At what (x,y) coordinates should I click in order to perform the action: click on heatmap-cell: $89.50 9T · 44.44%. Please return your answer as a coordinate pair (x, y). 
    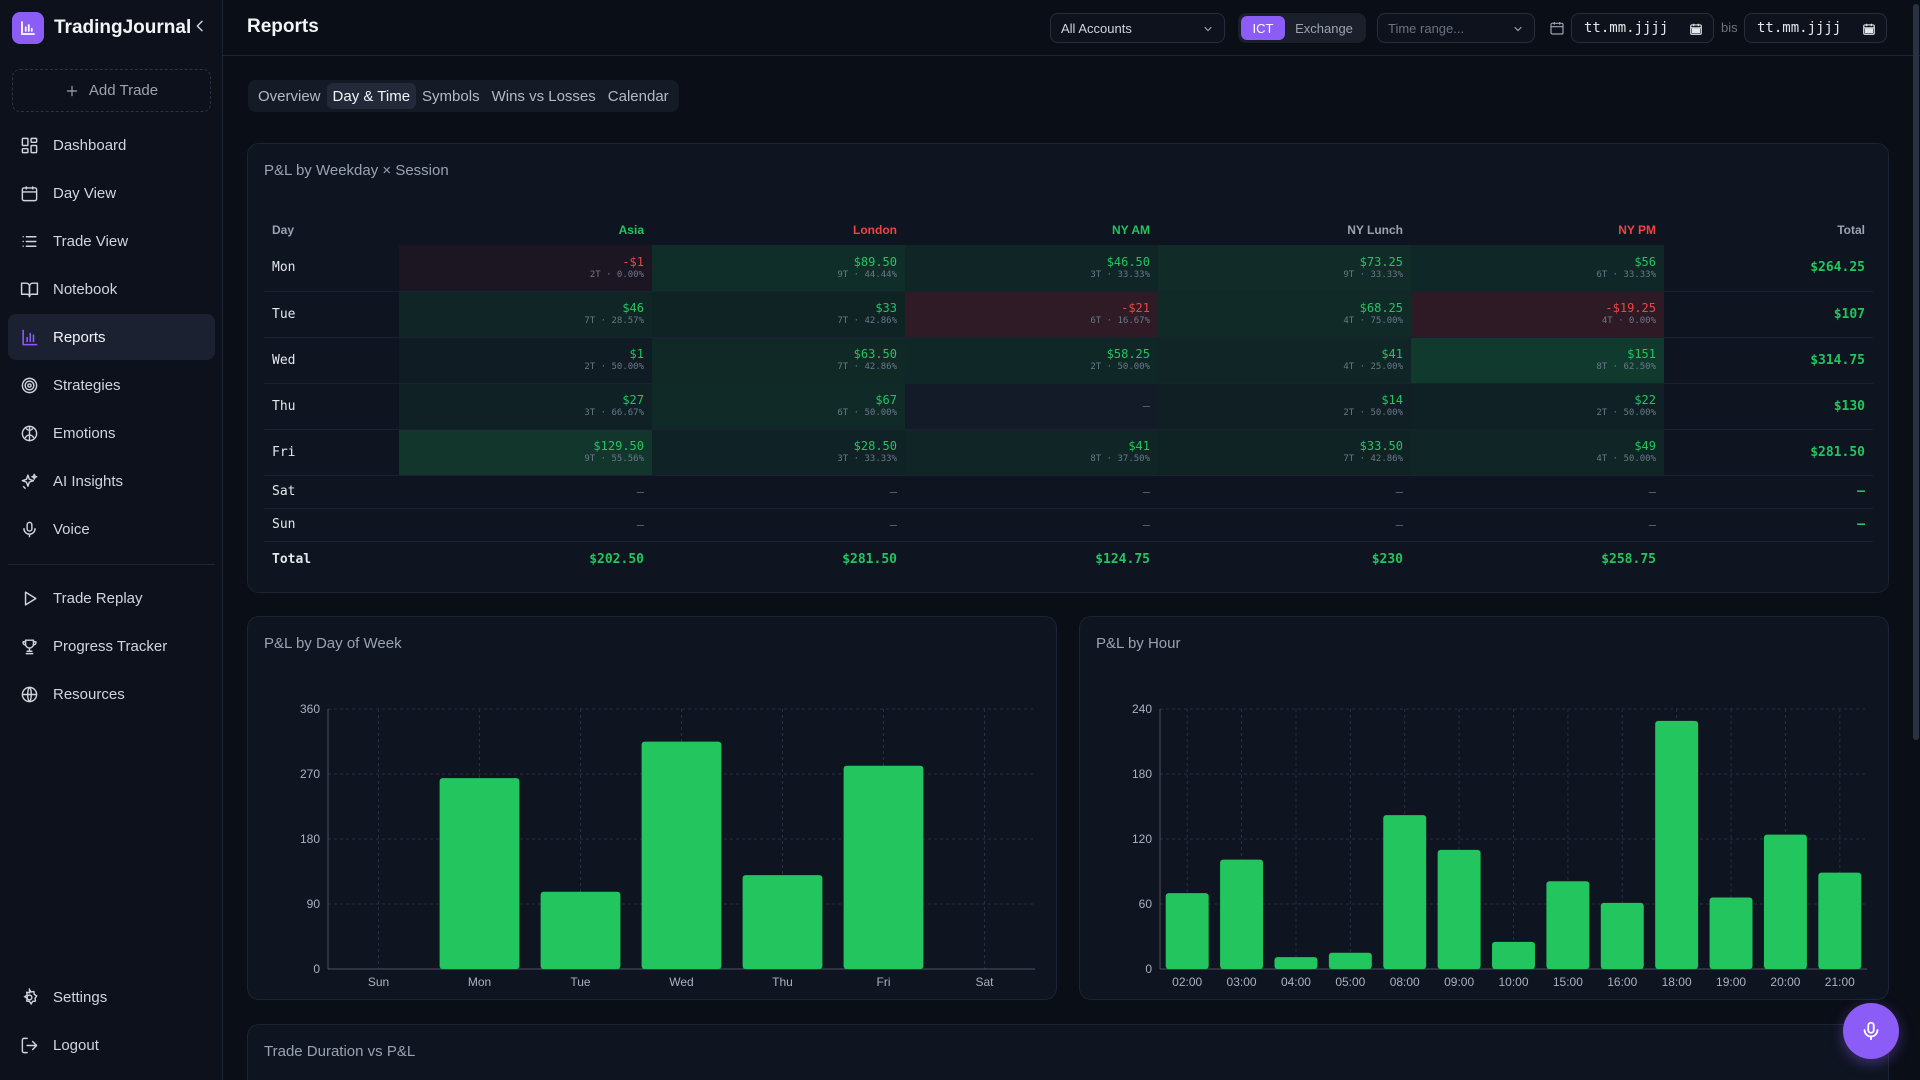
    Looking at the image, I should click on (778, 268).